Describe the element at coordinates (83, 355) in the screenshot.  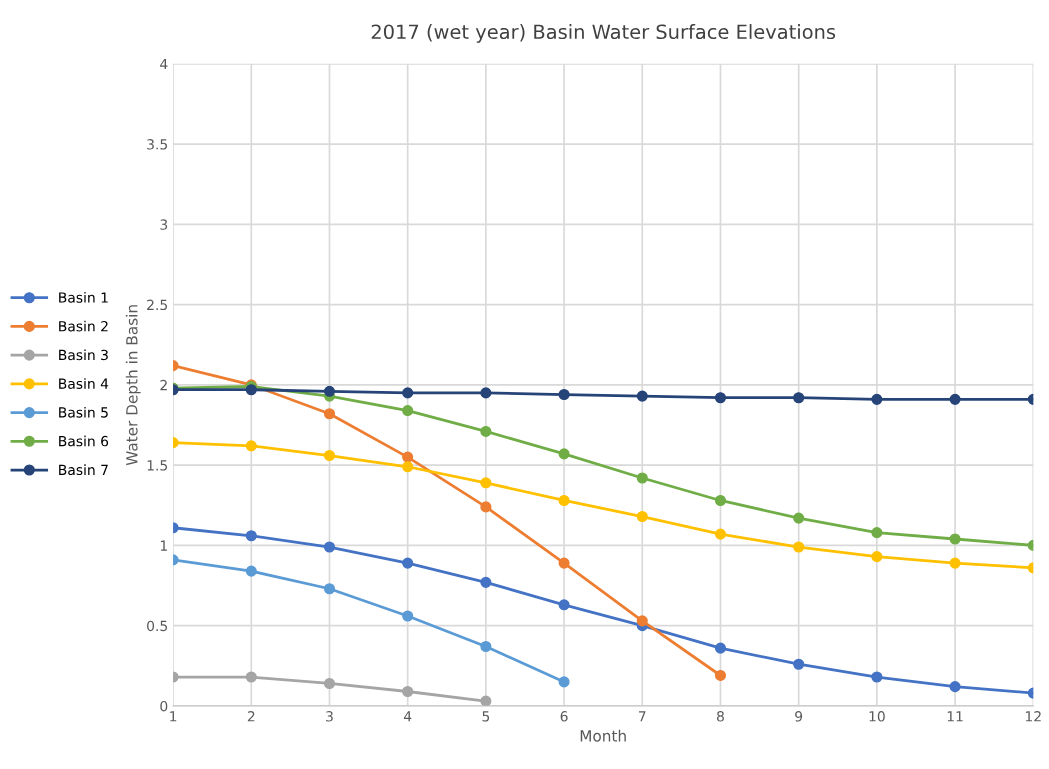
I see `legend-label: Basin 3` at that location.